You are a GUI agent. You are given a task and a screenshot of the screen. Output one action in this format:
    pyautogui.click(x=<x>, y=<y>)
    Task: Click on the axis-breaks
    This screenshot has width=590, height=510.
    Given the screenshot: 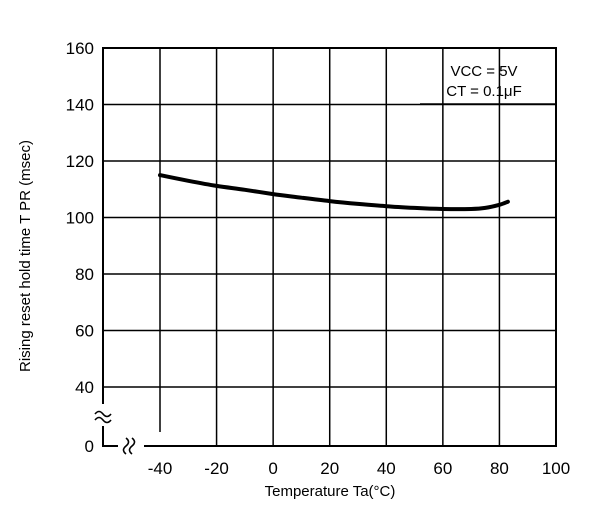 What is the action you would take?
    pyautogui.click(x=117, y=430)
    